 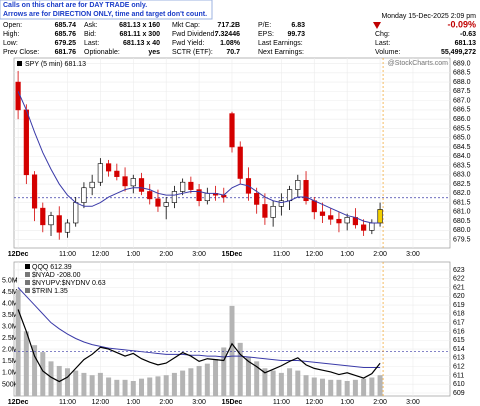 I want to click on y2-tick-label: 623, so click(x=459, y=270).